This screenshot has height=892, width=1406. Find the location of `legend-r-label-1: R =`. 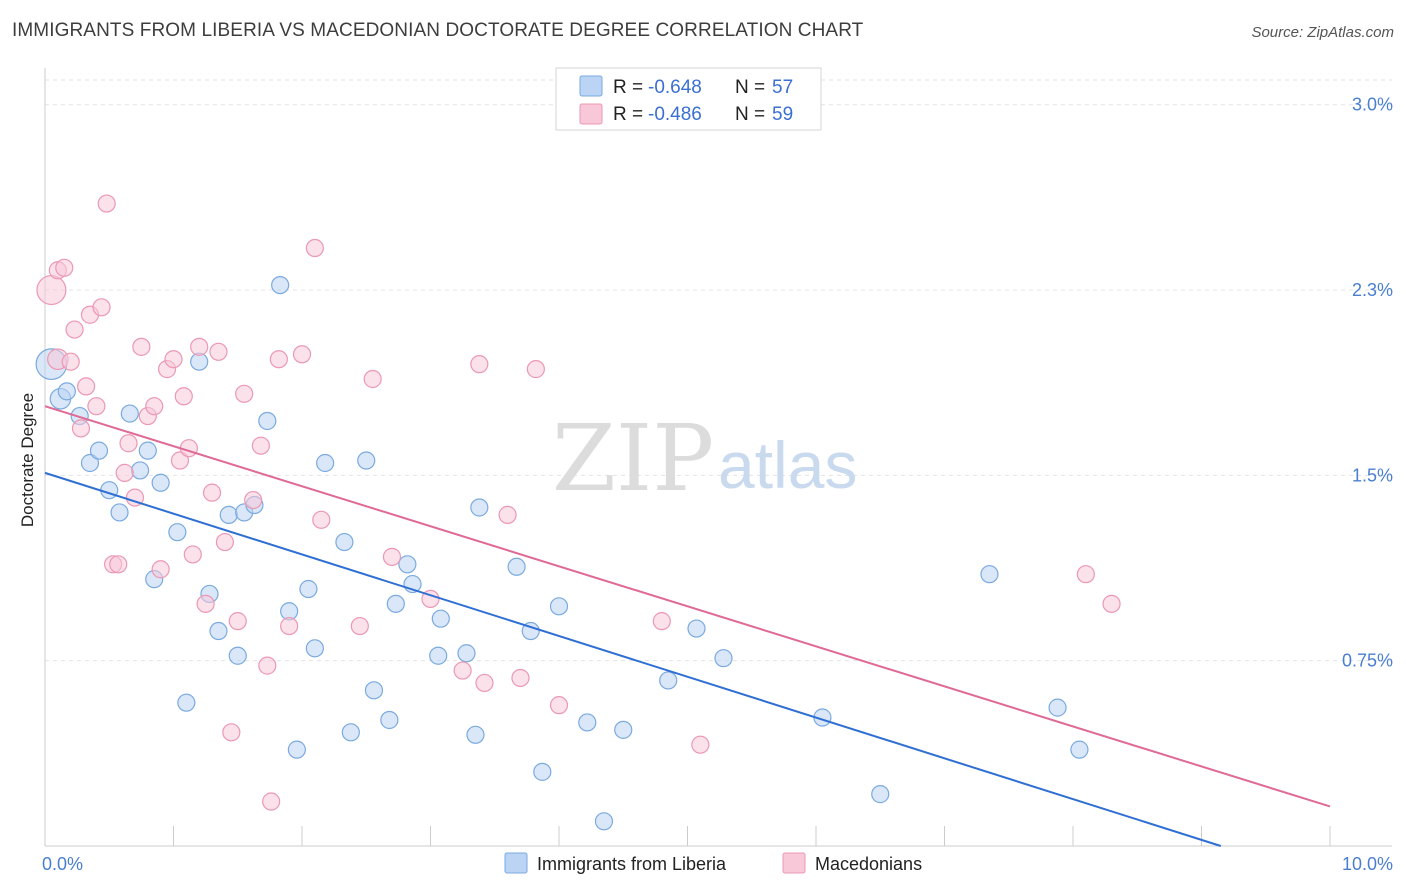

legend-r-label-1: R = is located at coordinates (628, 87).